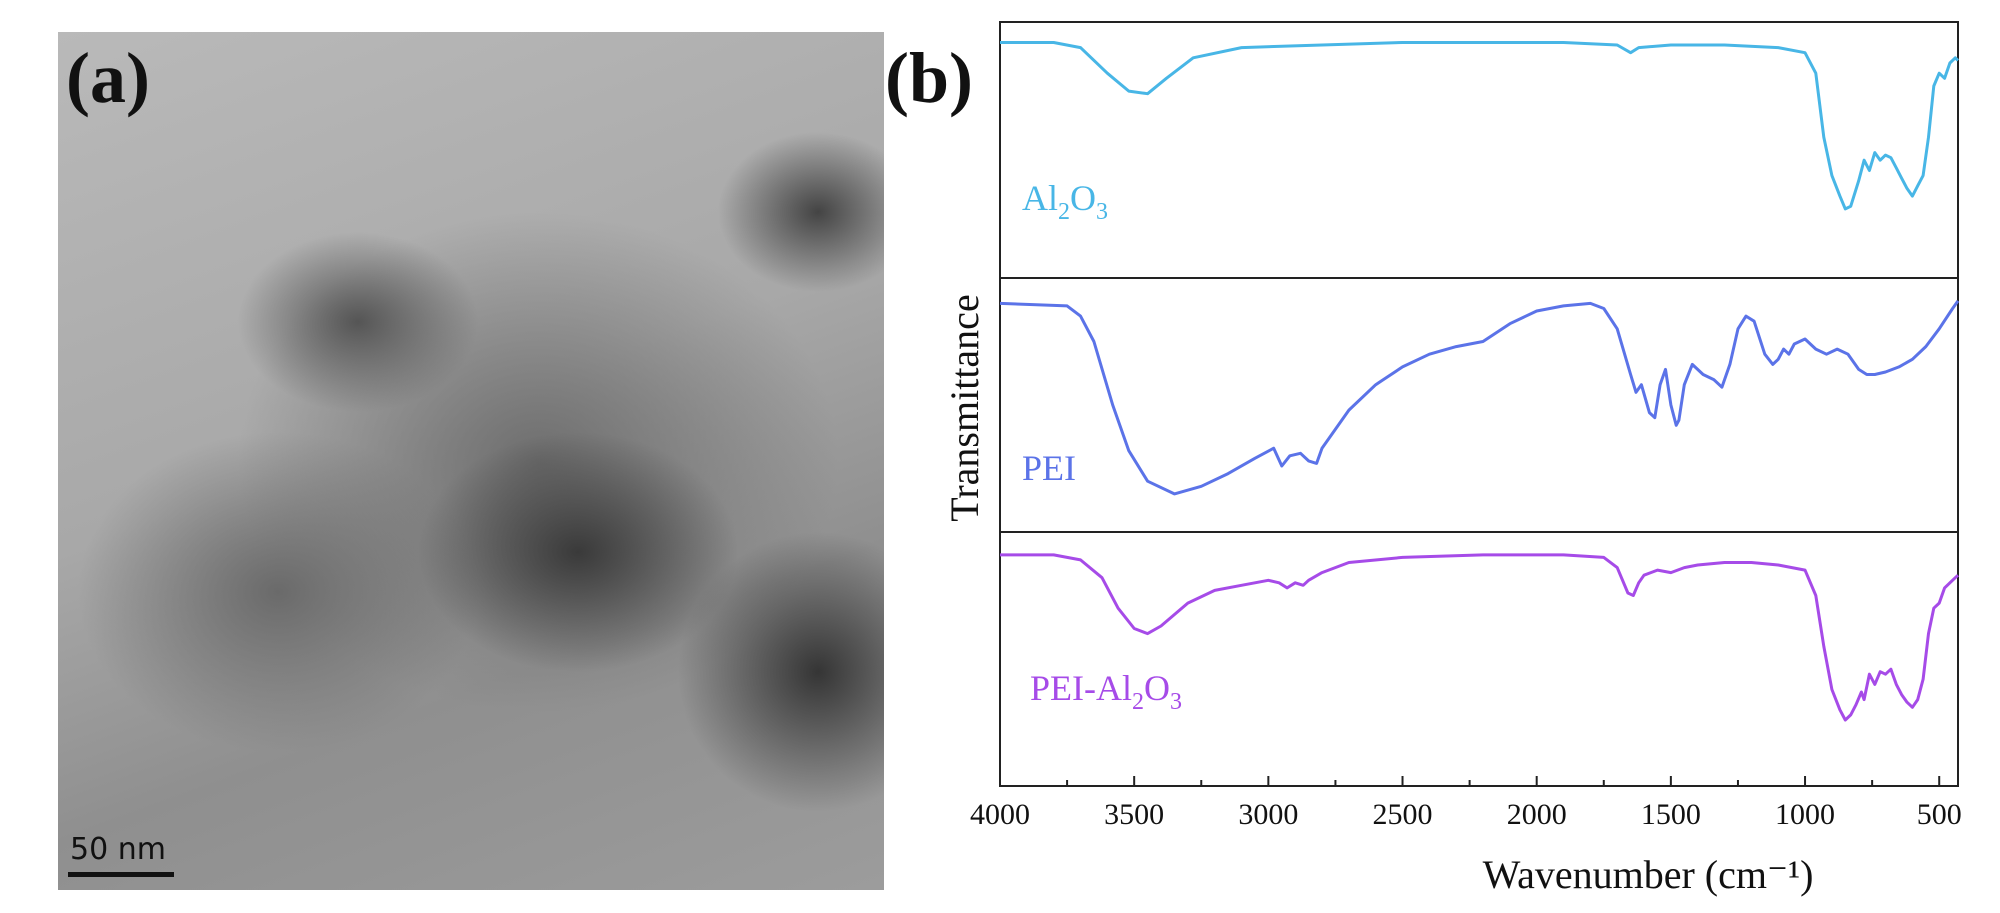  What do you see at coordinates (1268, 814) in the screenshot?
I see `x-tick-label-3000: 3000` at bounding box center [1268, 814].